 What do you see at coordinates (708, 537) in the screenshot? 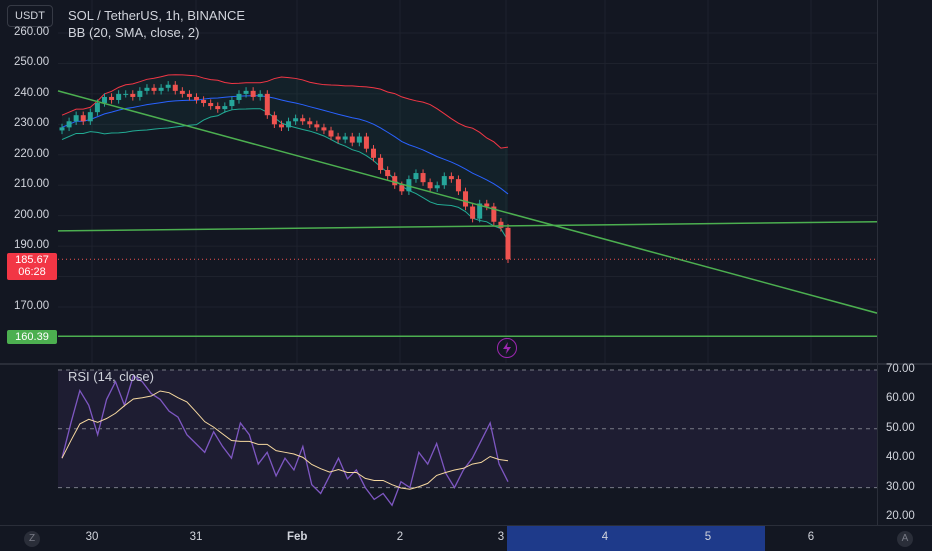
I see `time-tick-label: 5` at bounding box center [708, 537].